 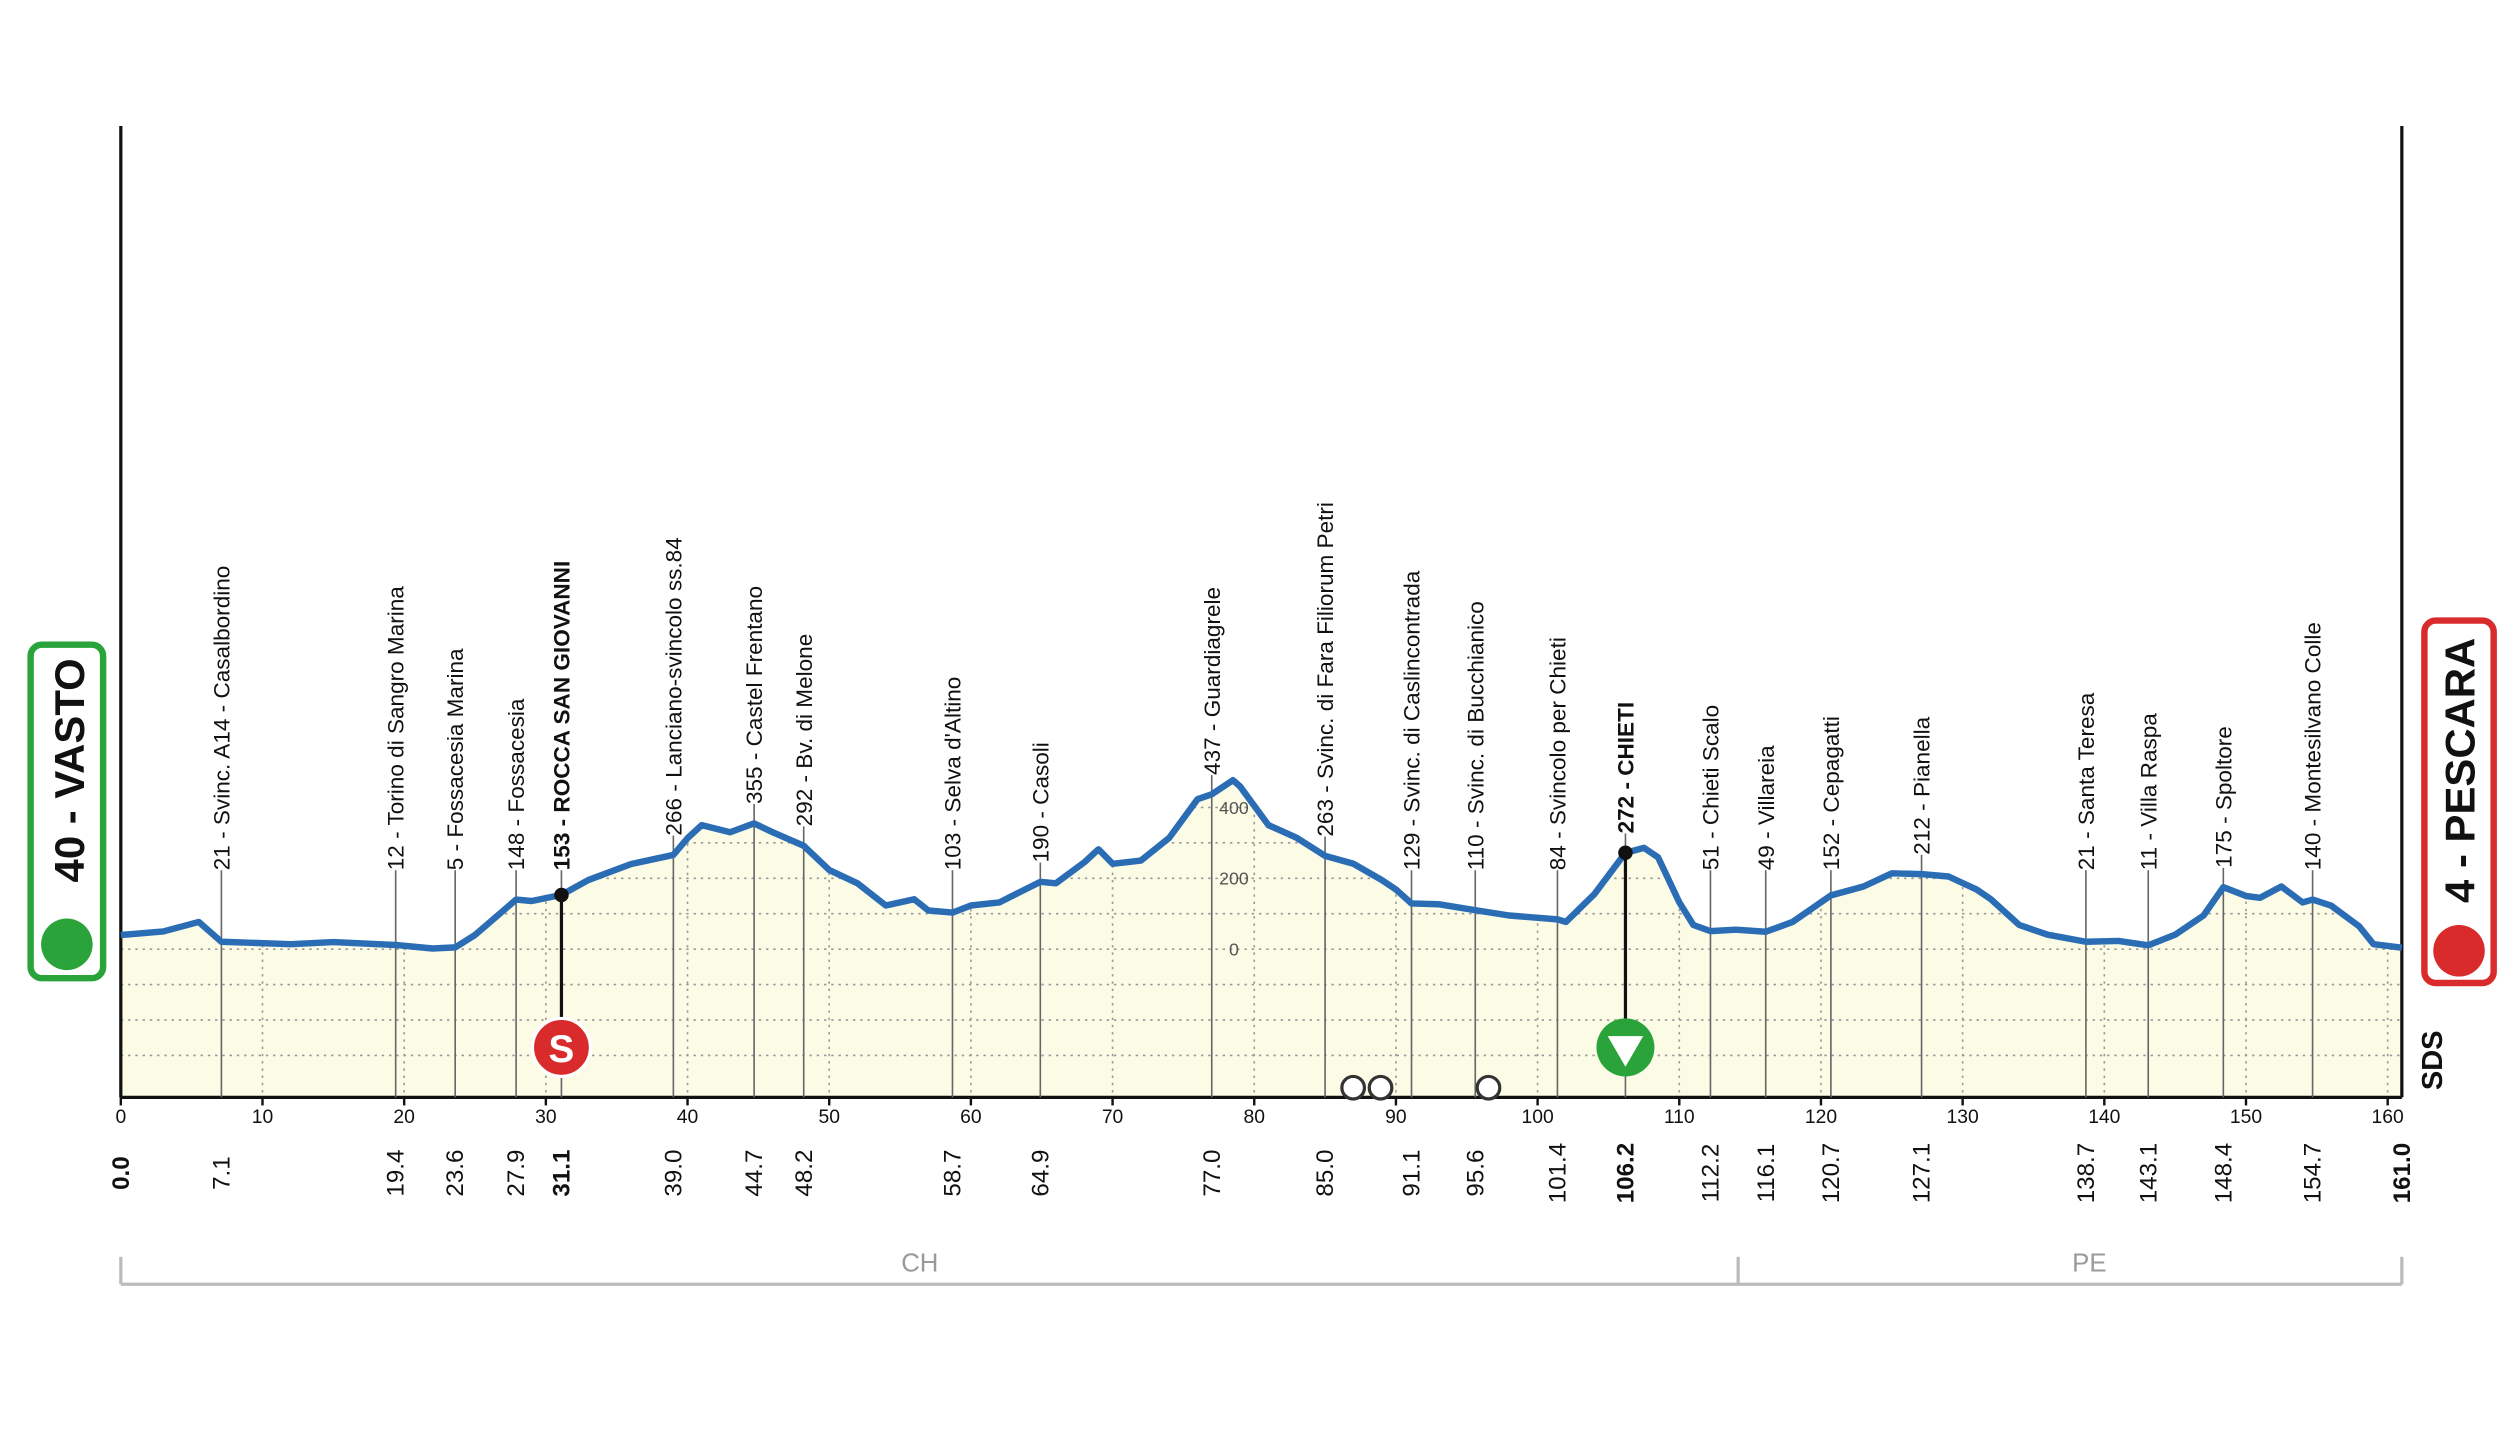 What do you see at coordinates (1421, 1087) in the screenshot?
I see `tunnel-icons` at bounding box center [1421, 1087].